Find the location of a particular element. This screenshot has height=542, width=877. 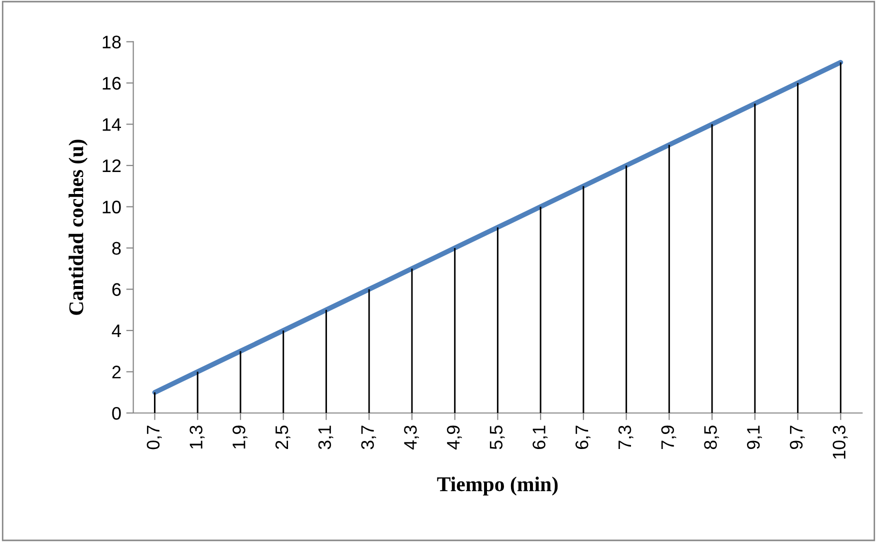

y-tick-label: 18 is located at coordinates (111, 42).